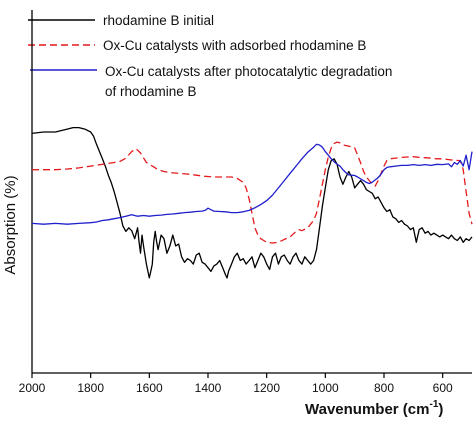 The width and height of the screenshot is (474, 422). What do you see at coordinates (440, 409) in the screenshot?
I see `x-axis-title-close: )` at bounding box center [440, 409].